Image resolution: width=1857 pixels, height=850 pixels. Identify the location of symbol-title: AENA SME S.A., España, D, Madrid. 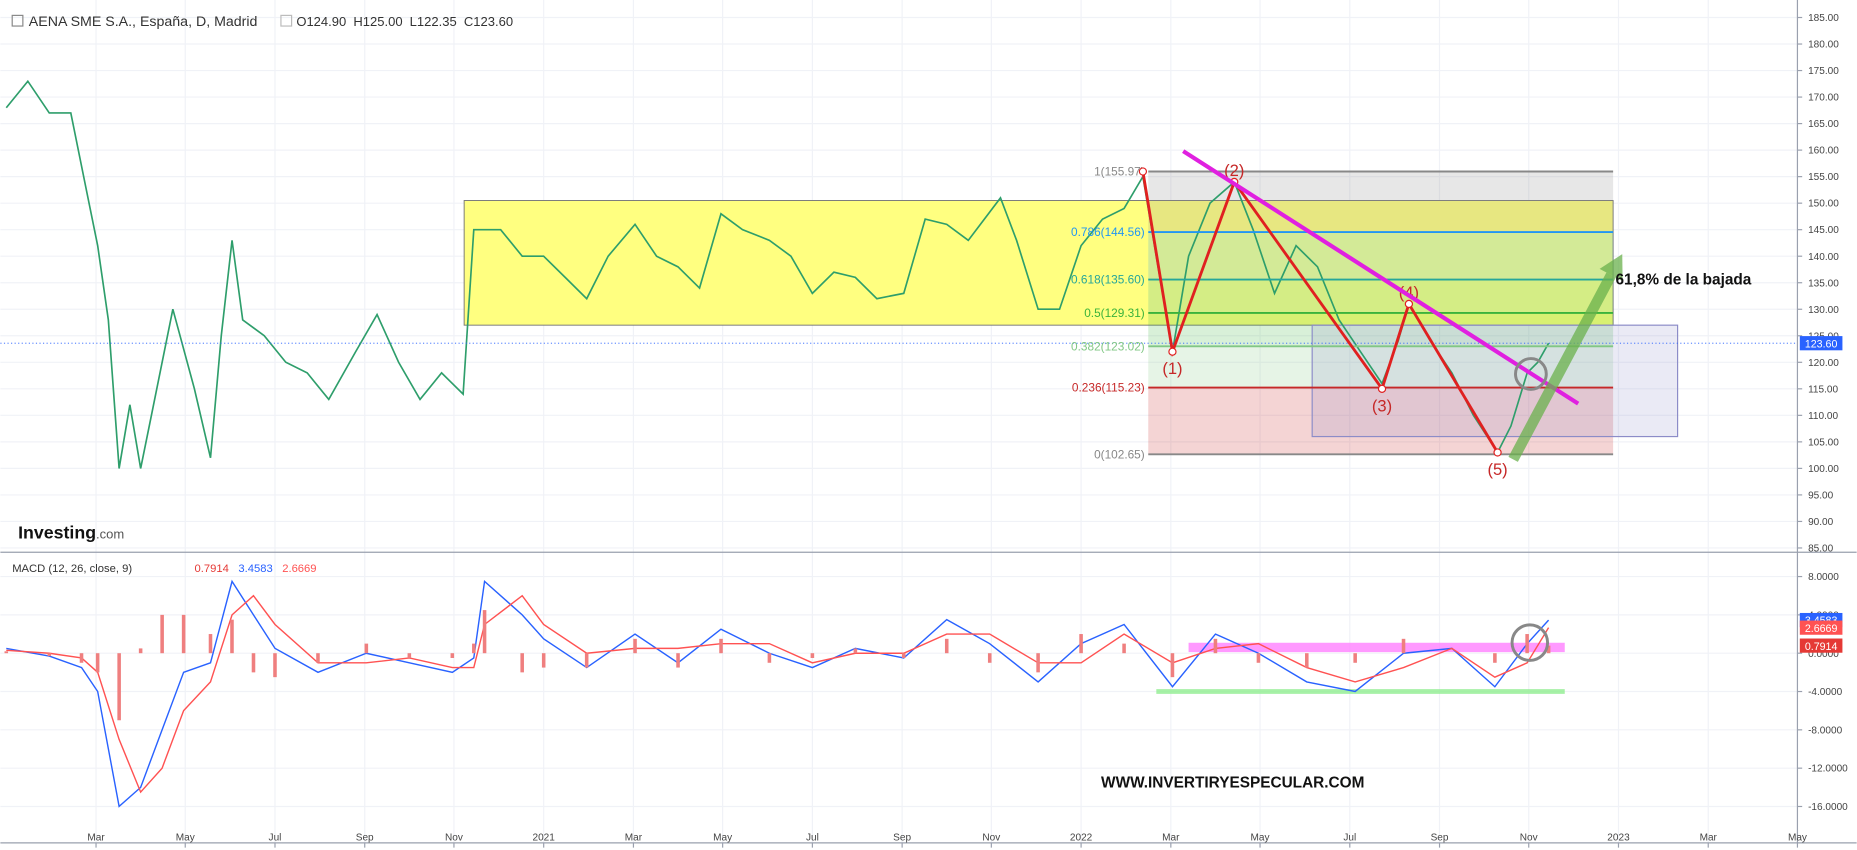
(143, 22).